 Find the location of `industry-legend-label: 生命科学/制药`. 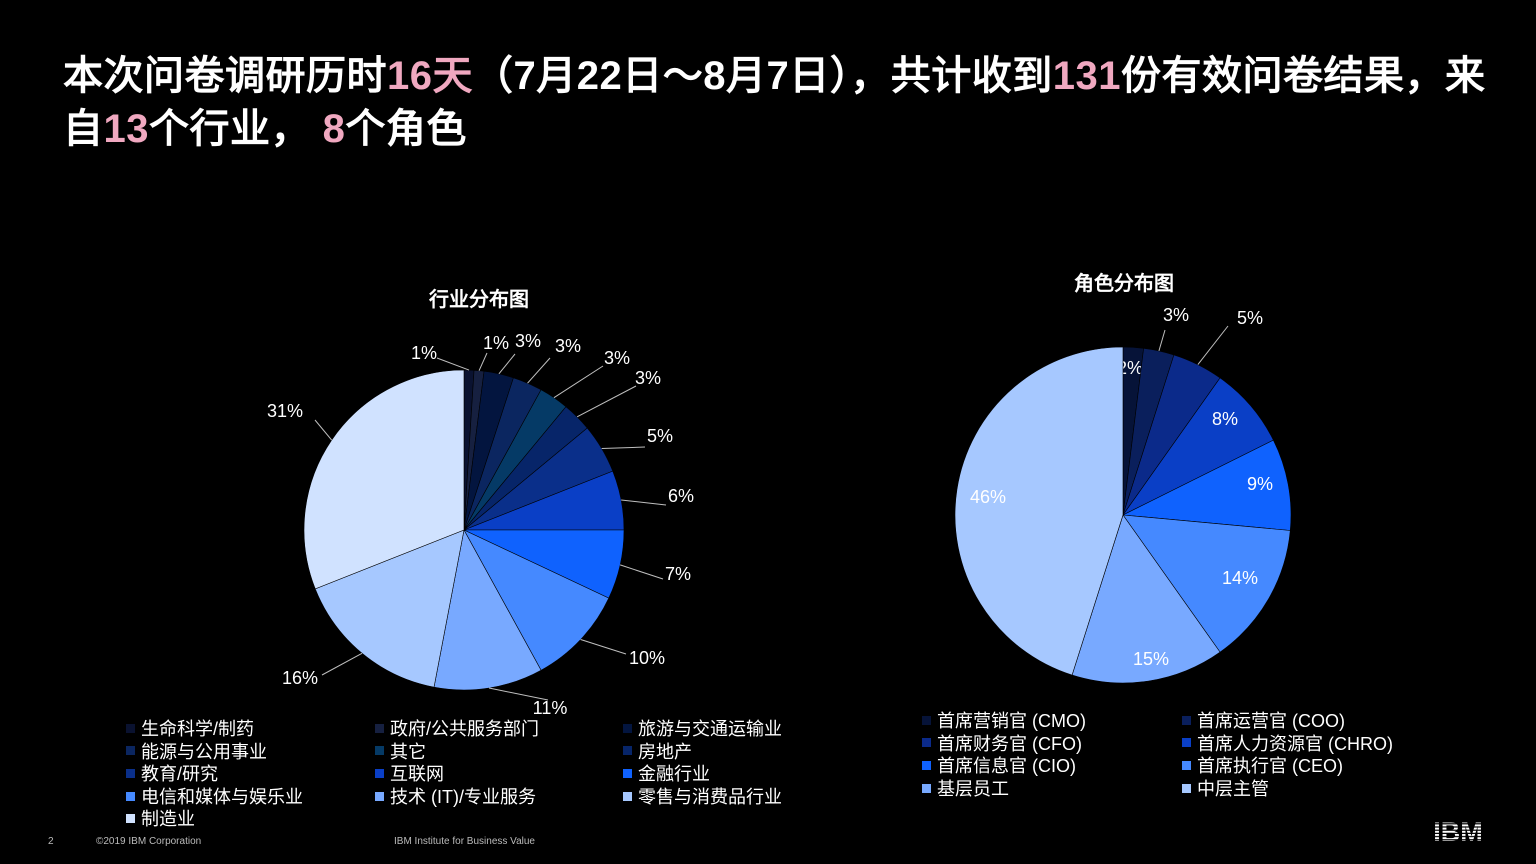

industry-legend-label: 生命科学/制药 is located at coordinates (198, 729).